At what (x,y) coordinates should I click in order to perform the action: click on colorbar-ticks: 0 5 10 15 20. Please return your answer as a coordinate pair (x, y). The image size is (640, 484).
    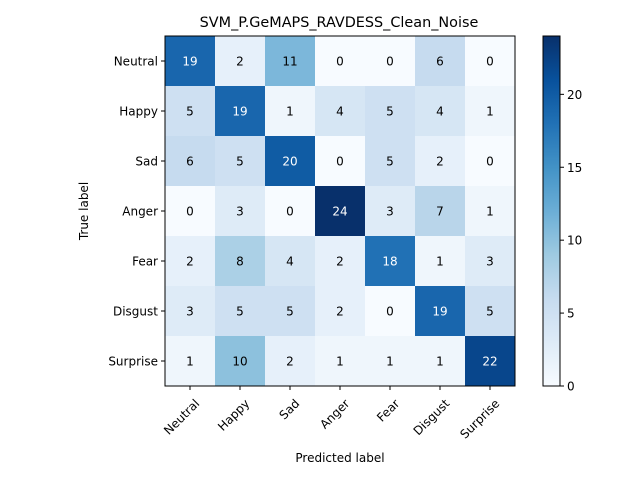
    Looking at the image, I should click on (571, 241).